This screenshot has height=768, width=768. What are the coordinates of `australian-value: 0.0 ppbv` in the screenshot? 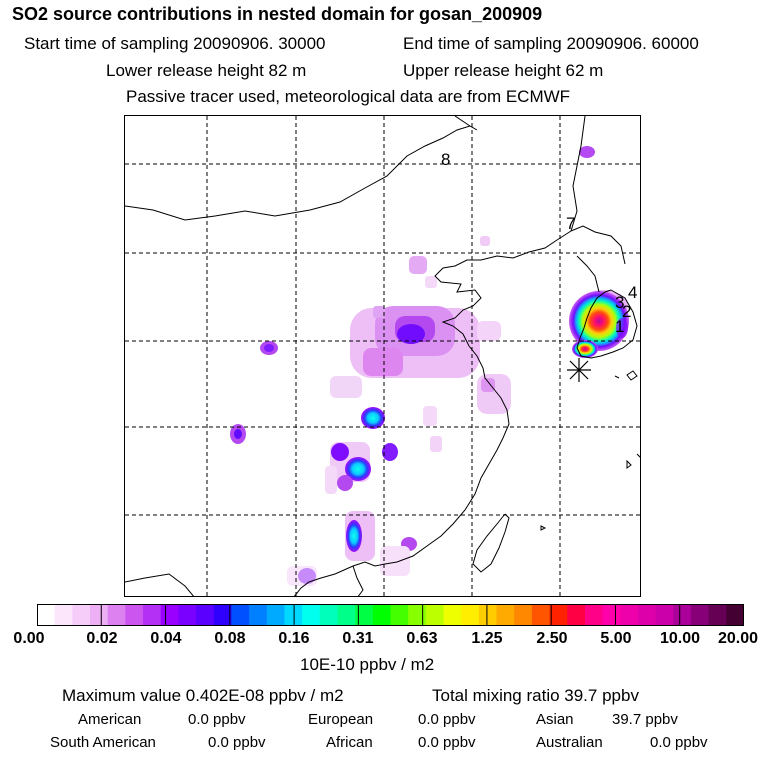 It's located at (679, 742).